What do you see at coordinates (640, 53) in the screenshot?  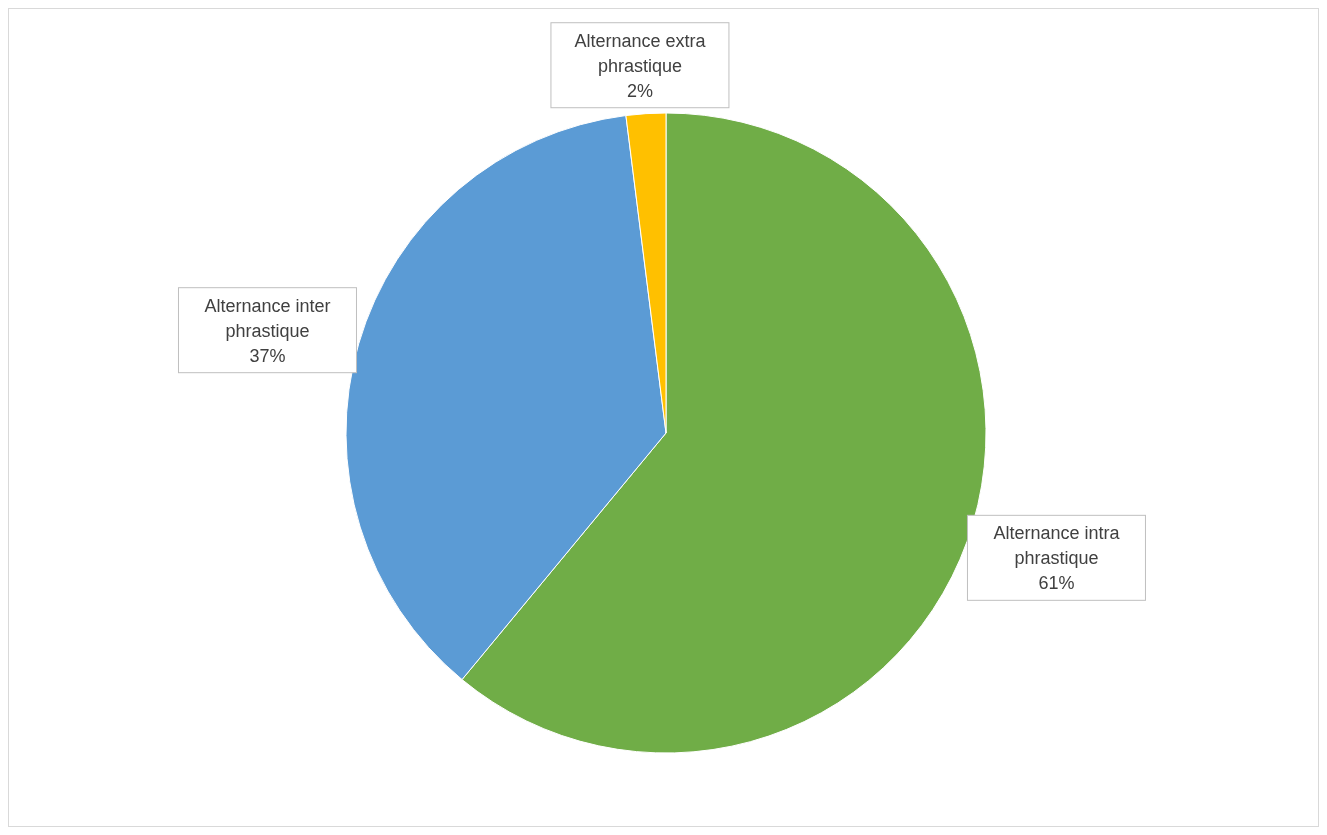 I see `slice-label: Alternance extra phrastique` at bounding box center [640, 53].